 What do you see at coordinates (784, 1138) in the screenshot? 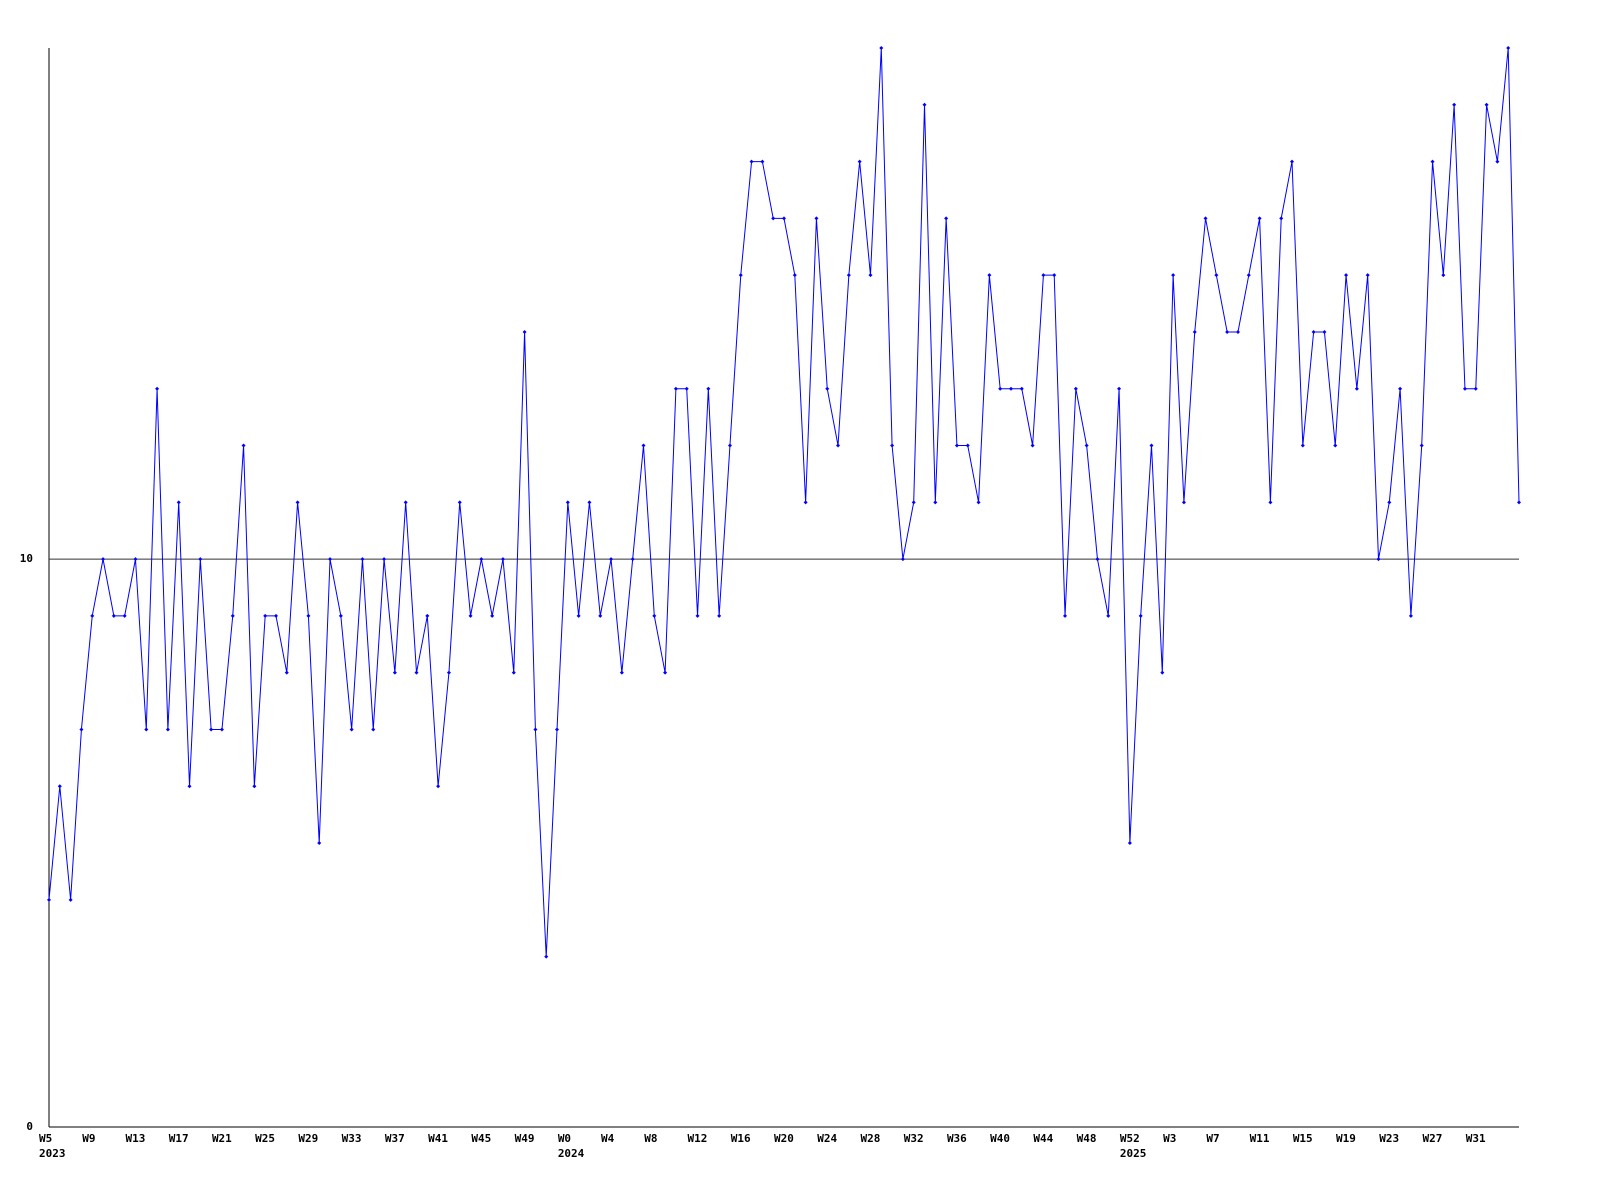
I see `x-tick-label: W20` at bounding box center [784, 1138].